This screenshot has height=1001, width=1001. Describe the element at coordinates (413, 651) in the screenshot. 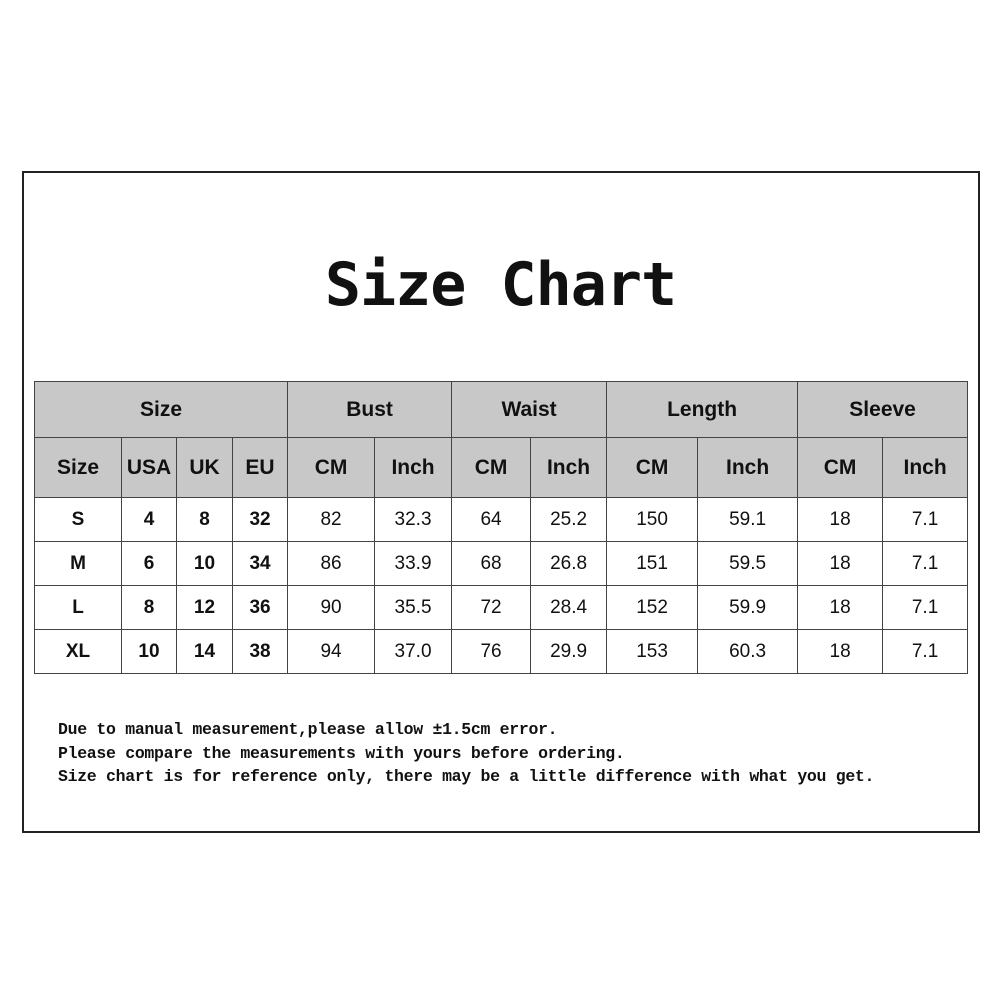

I see `table-cell: 37.0` at that location.